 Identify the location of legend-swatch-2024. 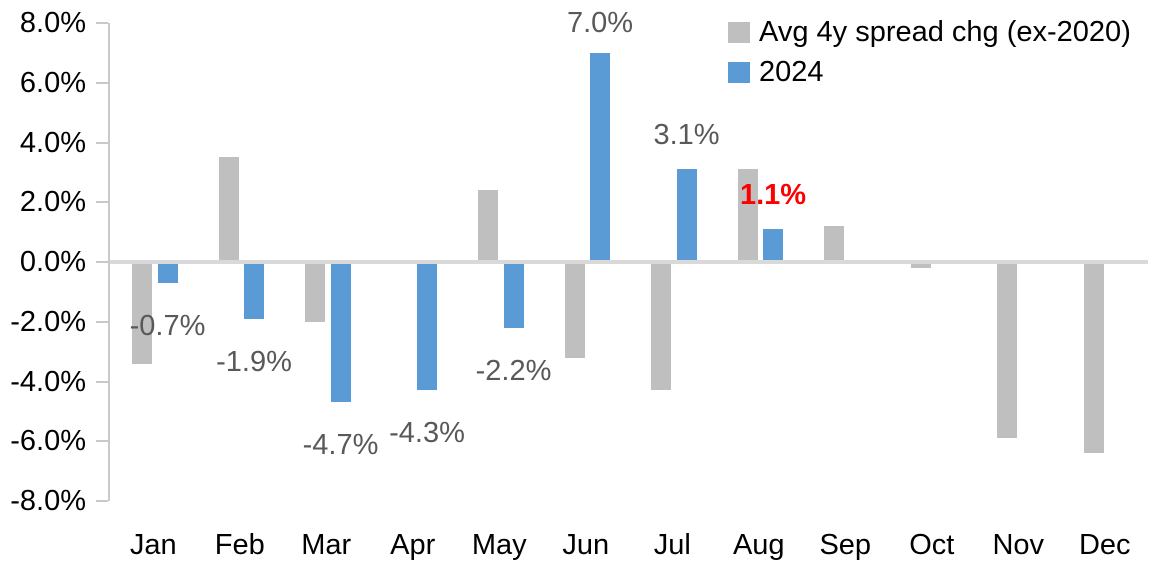
(739, 72).